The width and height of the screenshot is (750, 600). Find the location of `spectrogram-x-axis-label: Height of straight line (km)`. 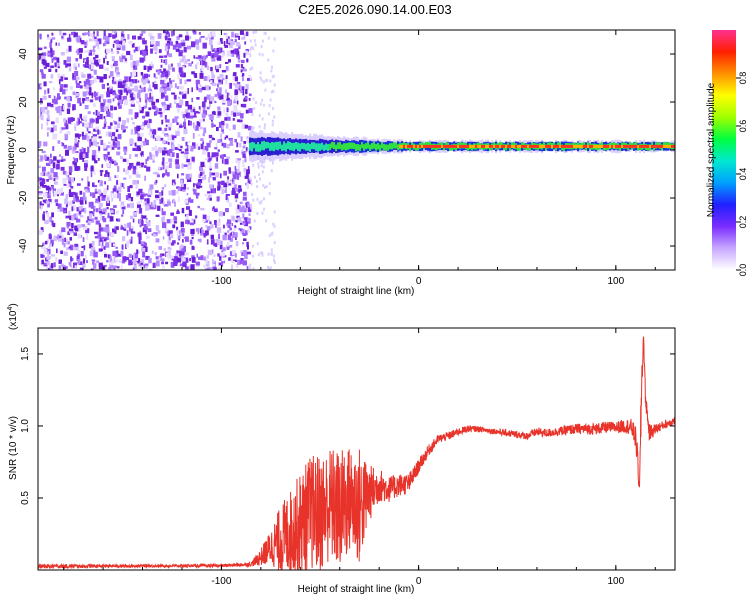

spectrogram-x-axis-label: Height of straight line (km) is located at coordinates (356, 291).